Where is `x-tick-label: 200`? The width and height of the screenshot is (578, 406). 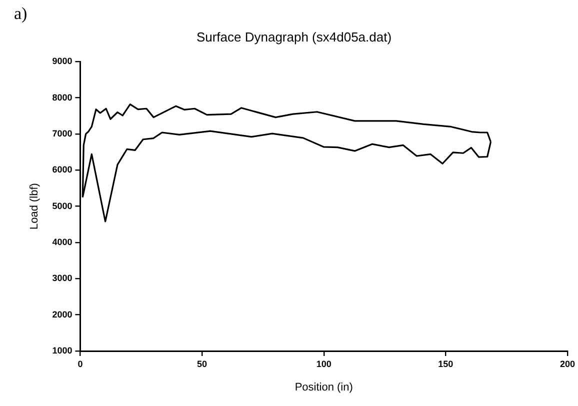 x-tick-label: 200 is located at coordinates (568, 363).